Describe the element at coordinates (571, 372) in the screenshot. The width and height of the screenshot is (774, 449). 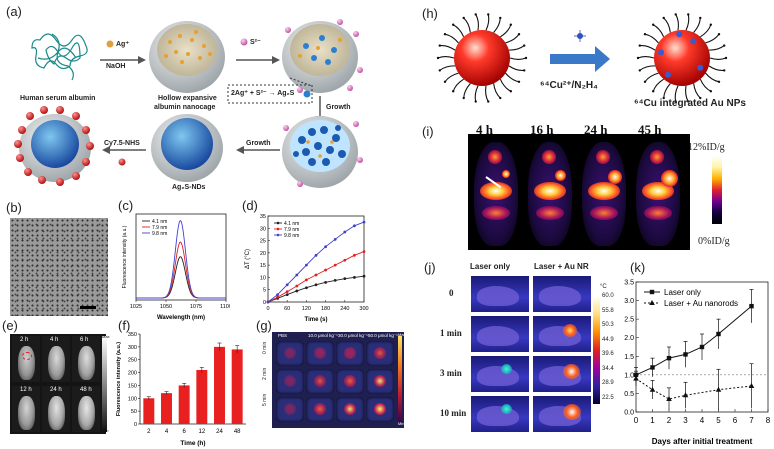
I see `thermal-hotspot` at that location.